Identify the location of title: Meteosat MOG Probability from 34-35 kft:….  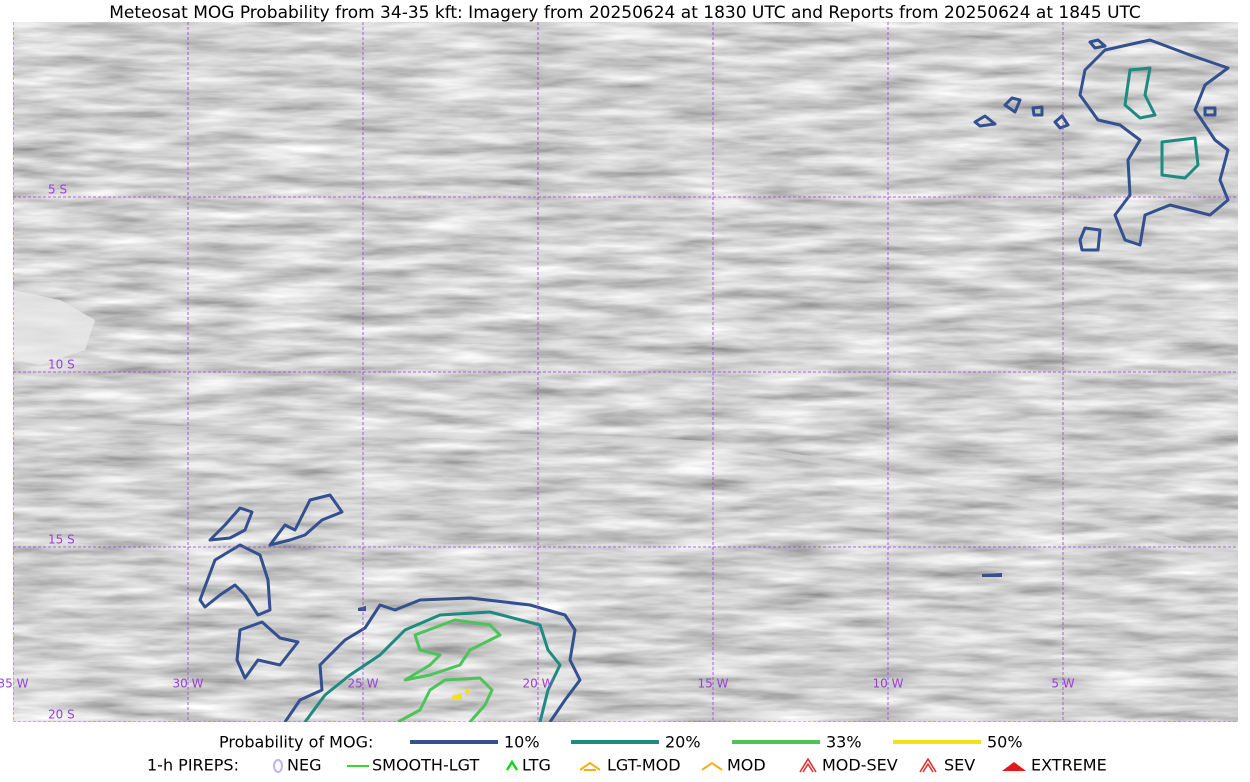
(625, 13).